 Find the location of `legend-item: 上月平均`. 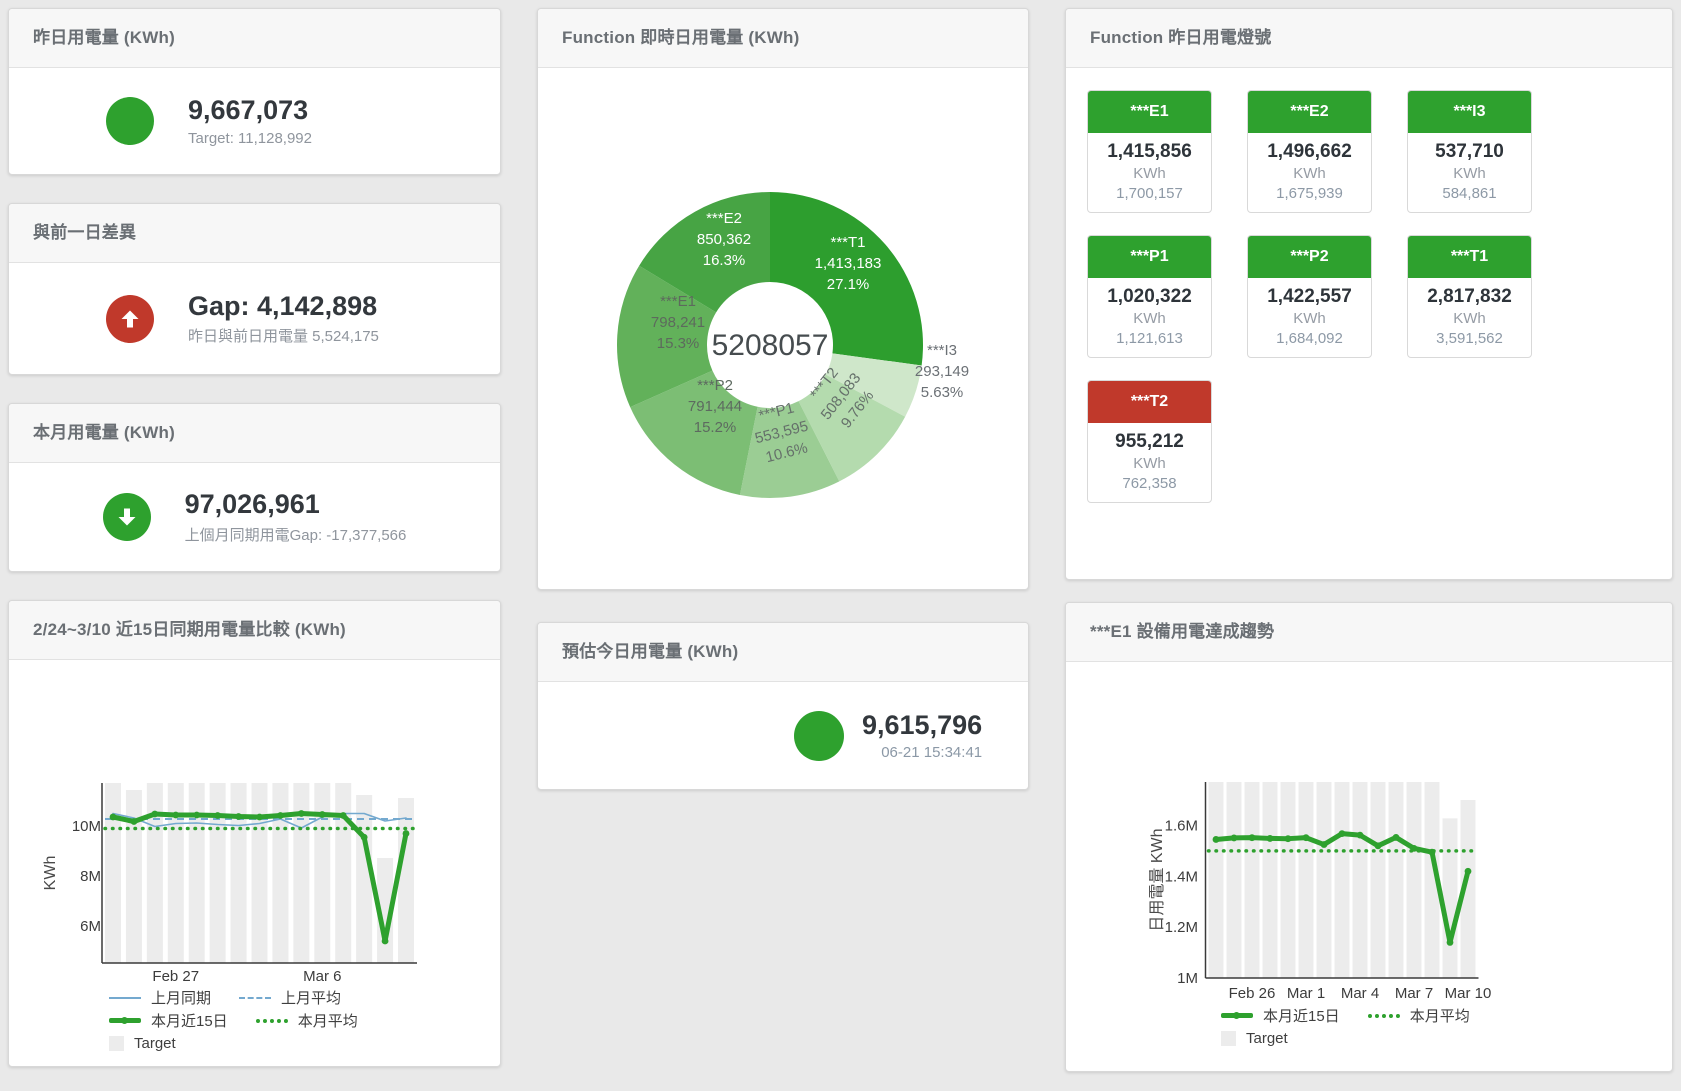

legend-item: 上月平均 is located at coordinates (290, 997).